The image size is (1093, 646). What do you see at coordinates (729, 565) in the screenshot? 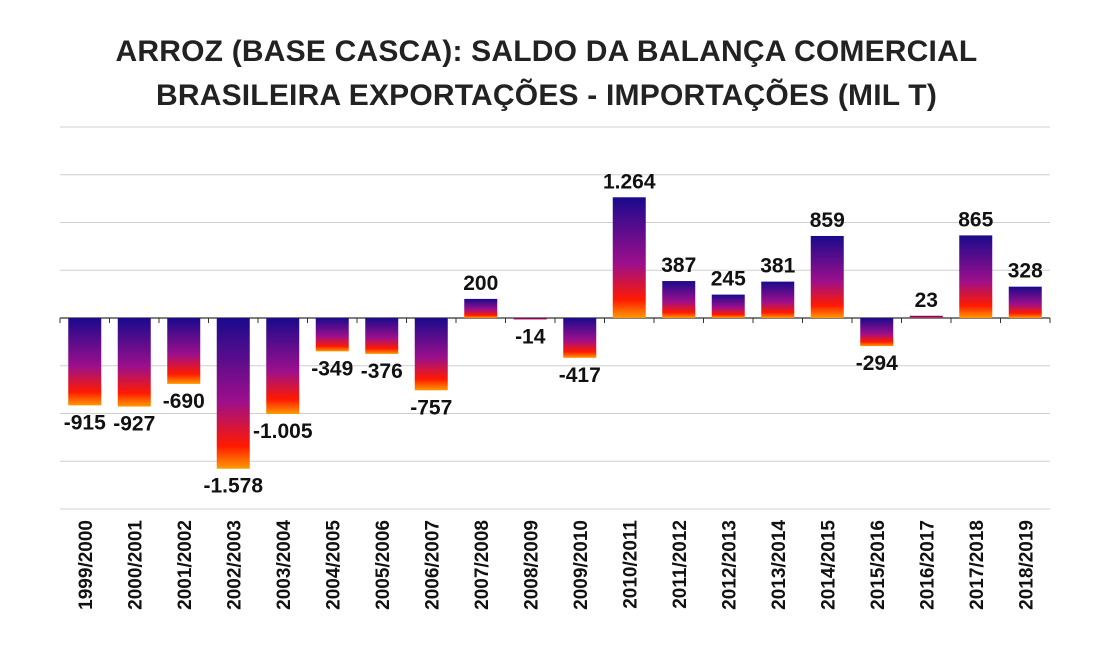
I see `x-tick-label: 2012/2013` at bounding box center [729, 565].